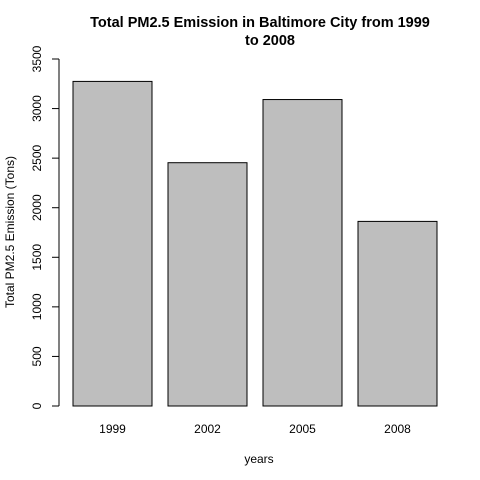 Image resolution: width=480 pixels, height=480 pixels. I want to click on bar-2008, so click(397, 313).